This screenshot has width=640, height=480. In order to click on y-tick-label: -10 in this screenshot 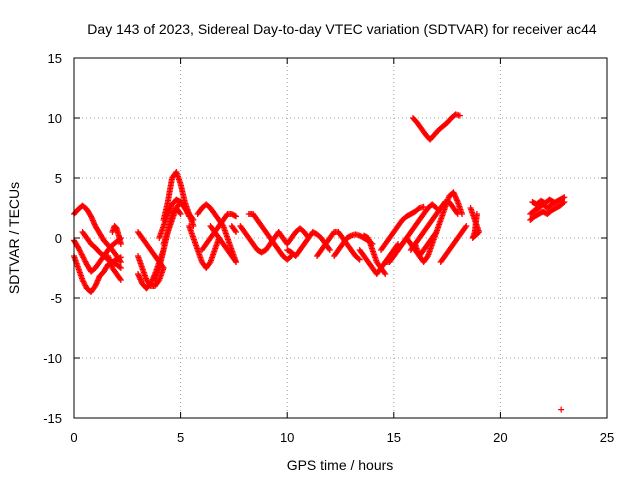, I will do `click(52, 358)`.